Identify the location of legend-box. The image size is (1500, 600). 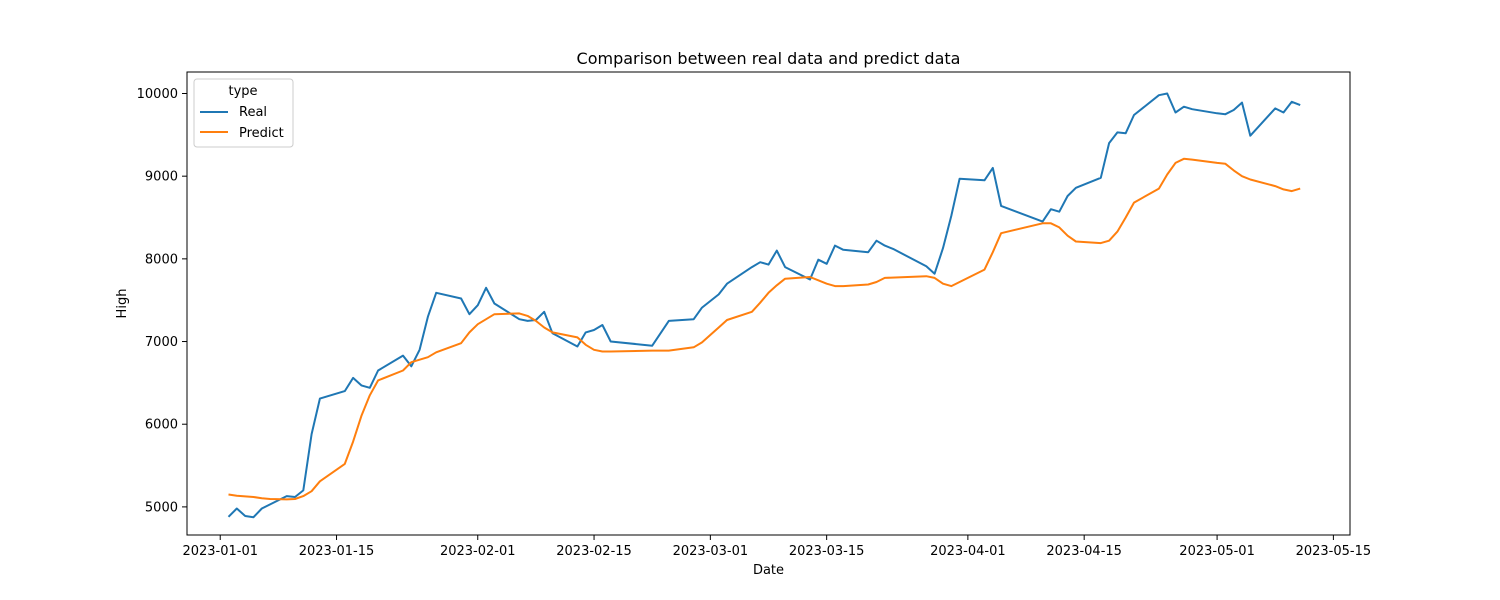
(243, 113).